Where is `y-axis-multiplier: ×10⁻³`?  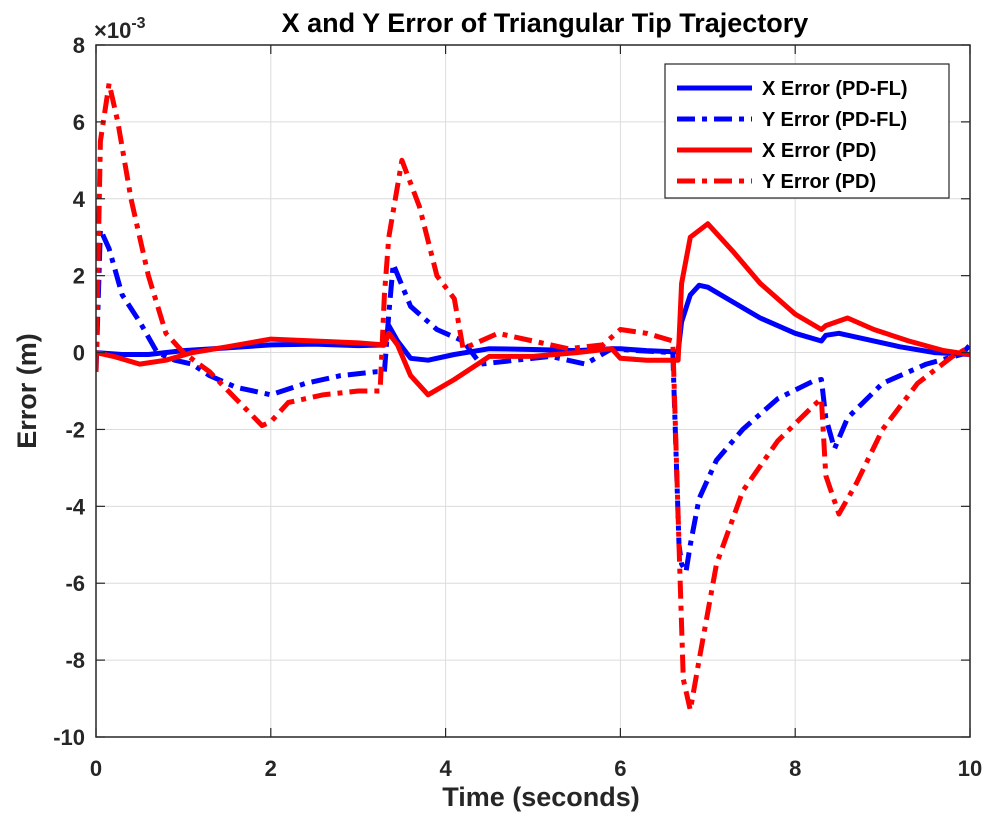 y-axis-multiplier: ×10⁻³ is located at coordinates (120, 29).